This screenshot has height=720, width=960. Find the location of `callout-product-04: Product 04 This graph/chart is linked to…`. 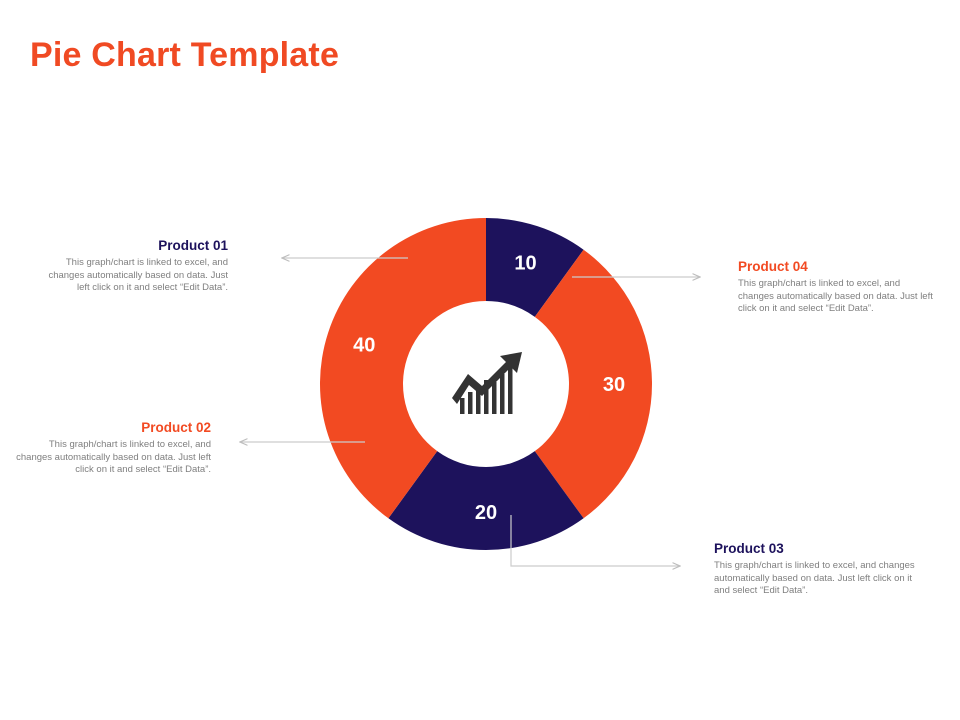

callout-product-04: Product 04 This graph/chart is linked to… is located at coordinates (838, 287).